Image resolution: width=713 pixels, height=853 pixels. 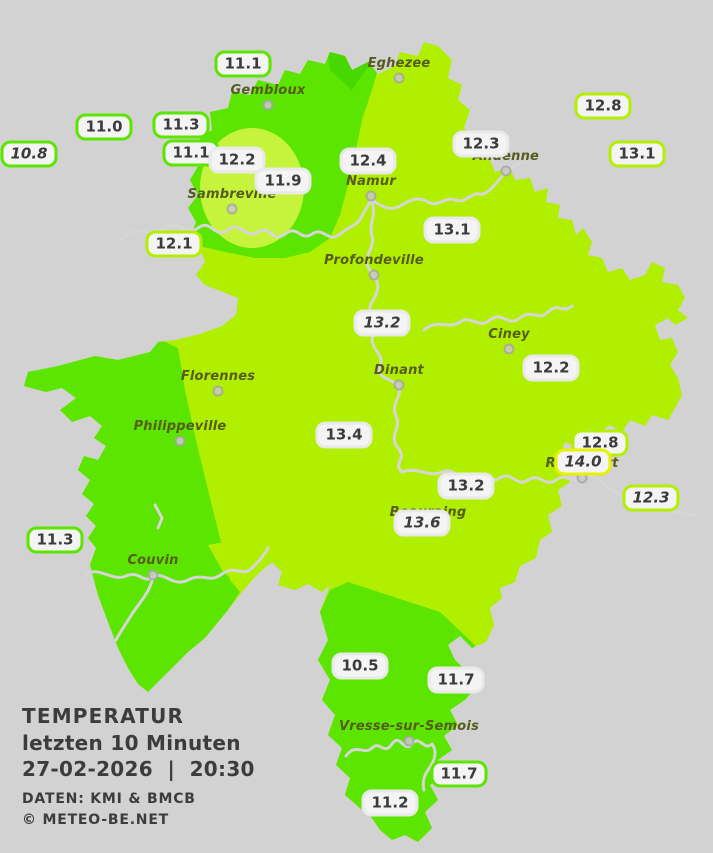 I want to click on map-datetime: 27-02-2026 | 20:30, so click(x=138, y=769).